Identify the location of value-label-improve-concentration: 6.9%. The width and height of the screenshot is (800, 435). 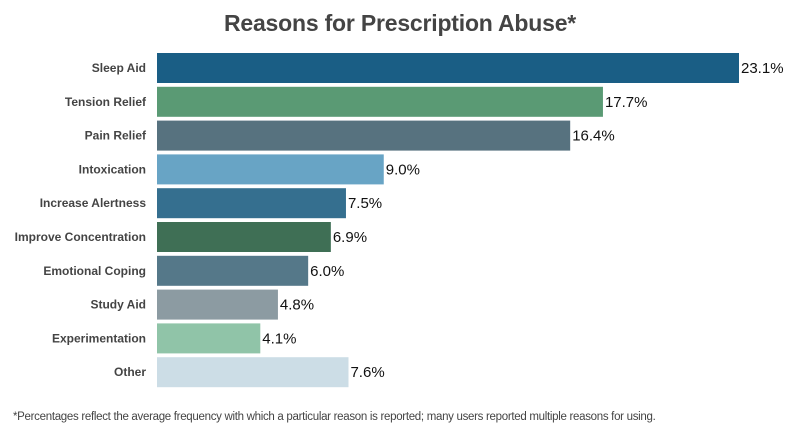
(350, 237).